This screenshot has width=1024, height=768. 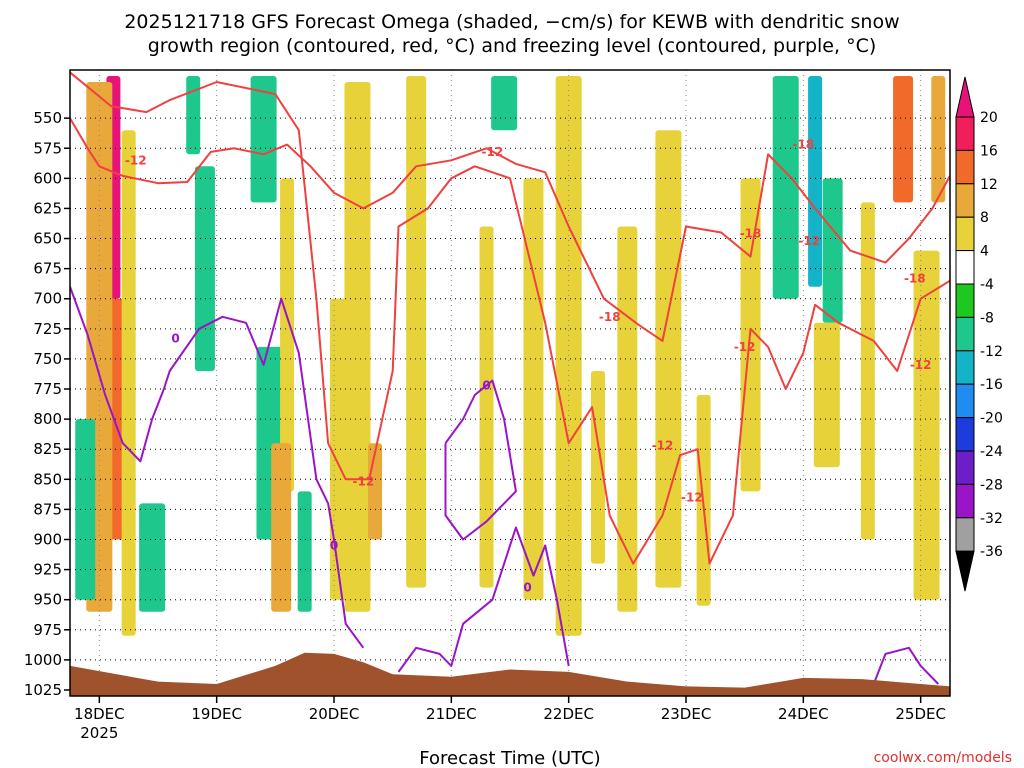 What do you see at coordinates (920, 714) in the screenshot?
I see `x-tick-label: 25DEC` at bounding box center [920, 714].